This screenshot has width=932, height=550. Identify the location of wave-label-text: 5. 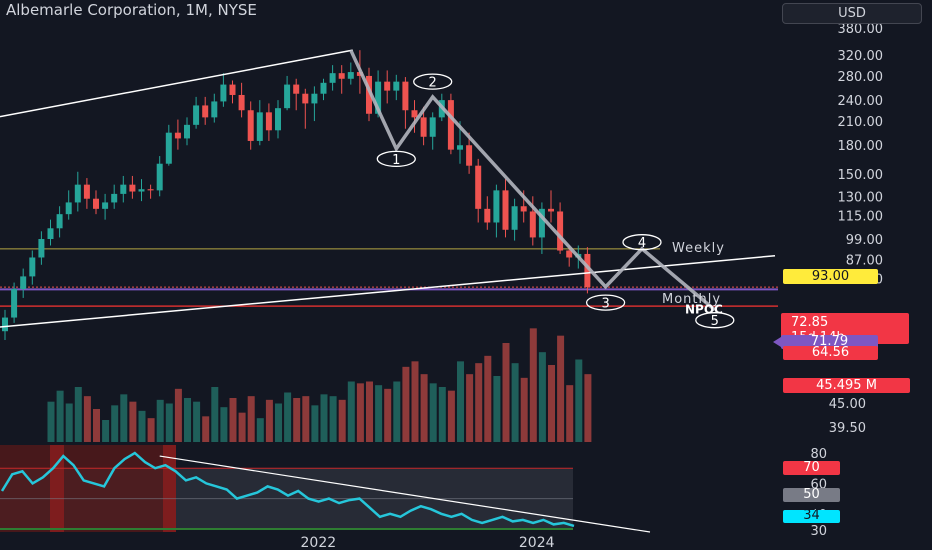
(715, 321).